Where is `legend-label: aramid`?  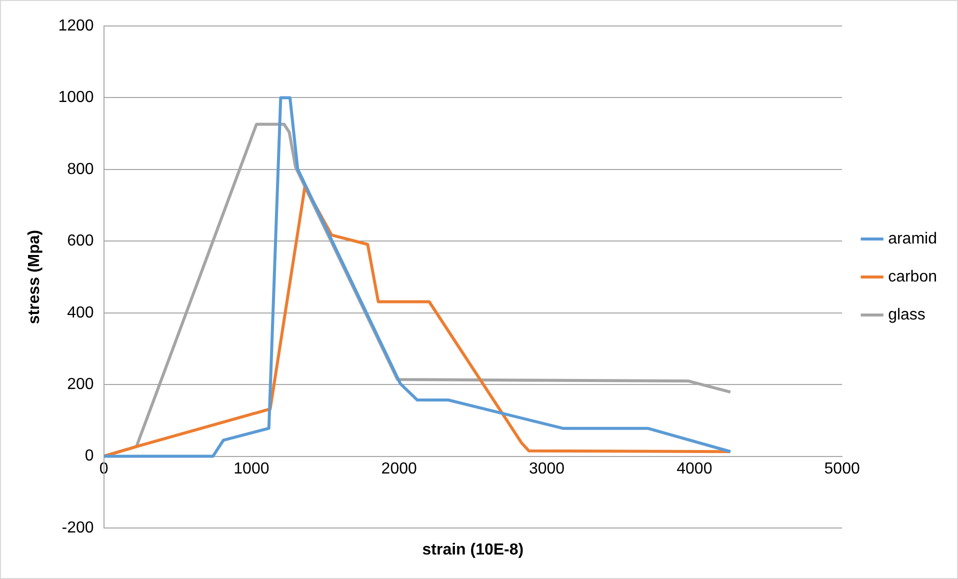 legend-label: aramid is located at coordinates (912, 239).